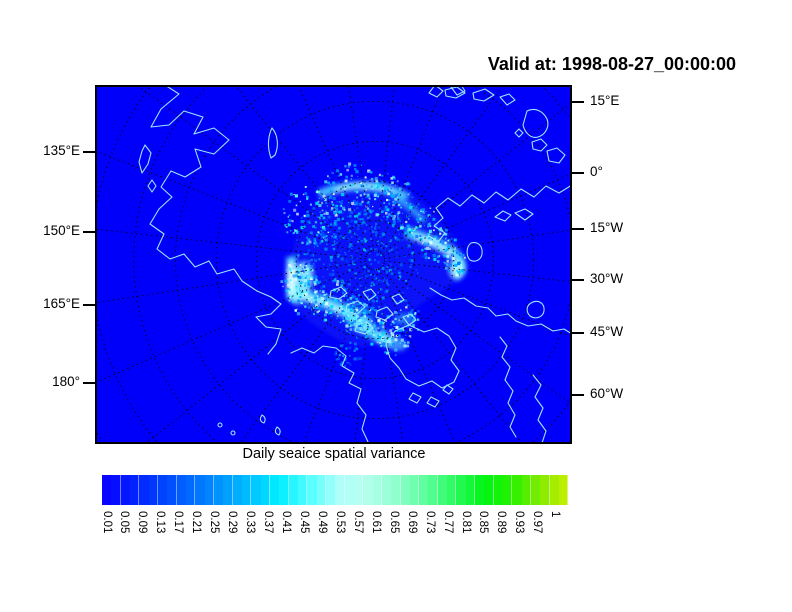 Image resolution: width=792 pixels, height=612 pixels. What do you see at coordinates (321, 522) in the screenshot?
I see `colorbar-tick-label: 0.49` at bounding box center [321, 522].